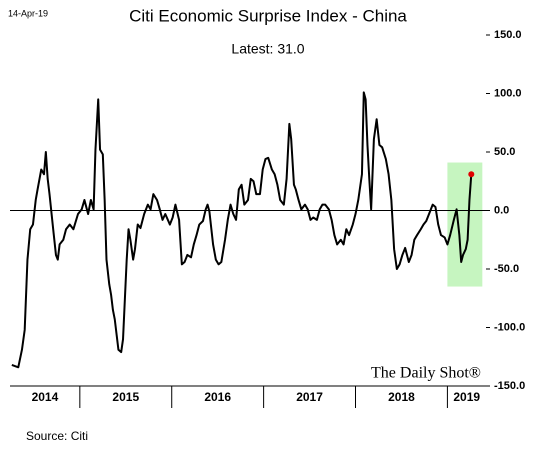 The image size is (541, 452). What do you see at coordinates (125, 397) in the screenshot?
I see `x-tick-label: 2015` at bounding box center [125, 397].